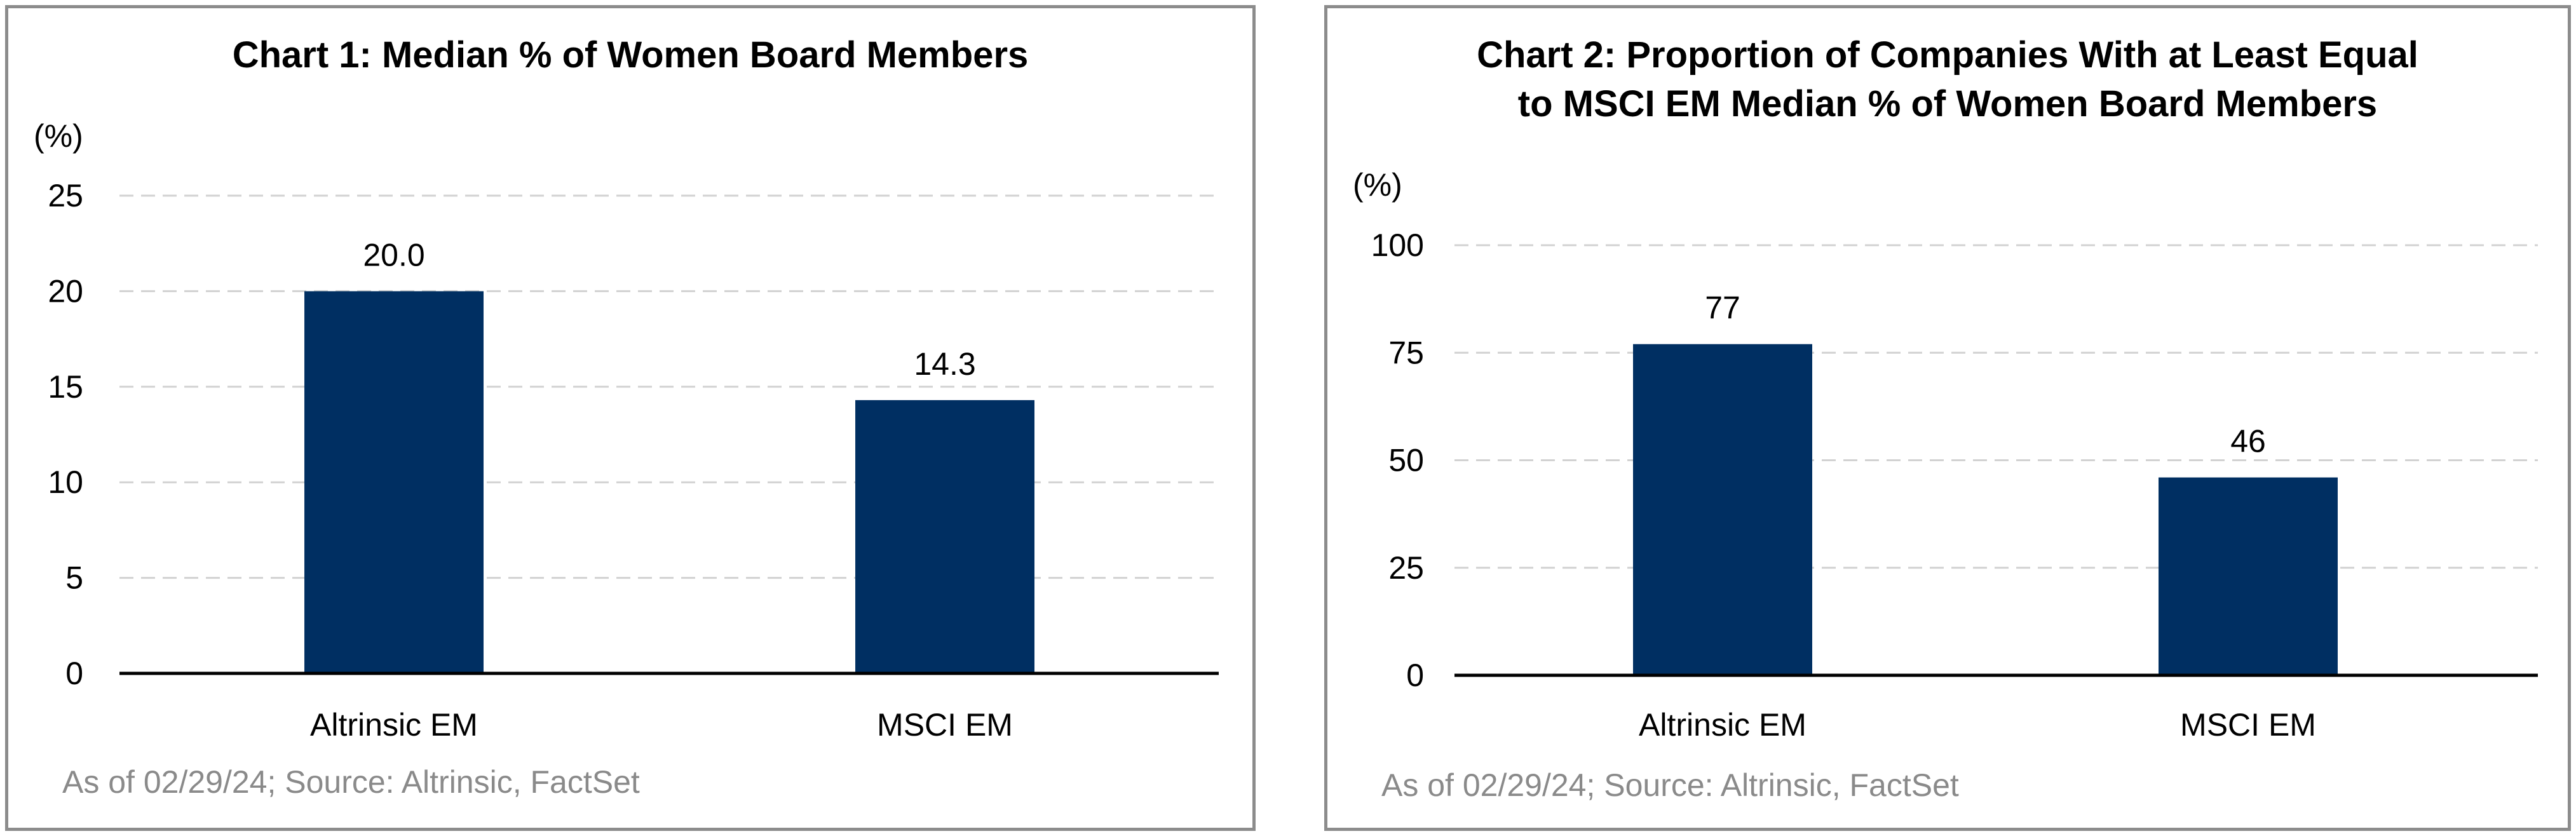 Image resolution: width=2576 pixels, height=836 pixels. What do you see at coordinates (1415, 675) in the screenshot?
I see `chart-2-y-tick-label: 0` at bounding box center [1415, 675].